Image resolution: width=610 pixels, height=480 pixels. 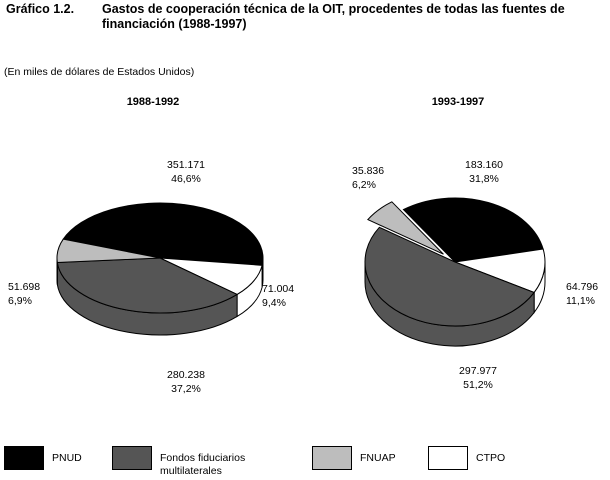 What do you see at coordinates (580, 301) in the screenshot?
I see `slice-percent-label: 11,1%` at bounding box center [580, 301].